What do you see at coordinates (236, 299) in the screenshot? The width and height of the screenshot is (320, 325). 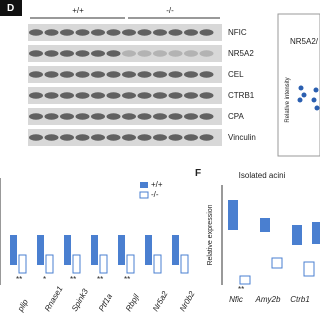 I see `gene-label: Nfic` at bounding box center [236, 299].